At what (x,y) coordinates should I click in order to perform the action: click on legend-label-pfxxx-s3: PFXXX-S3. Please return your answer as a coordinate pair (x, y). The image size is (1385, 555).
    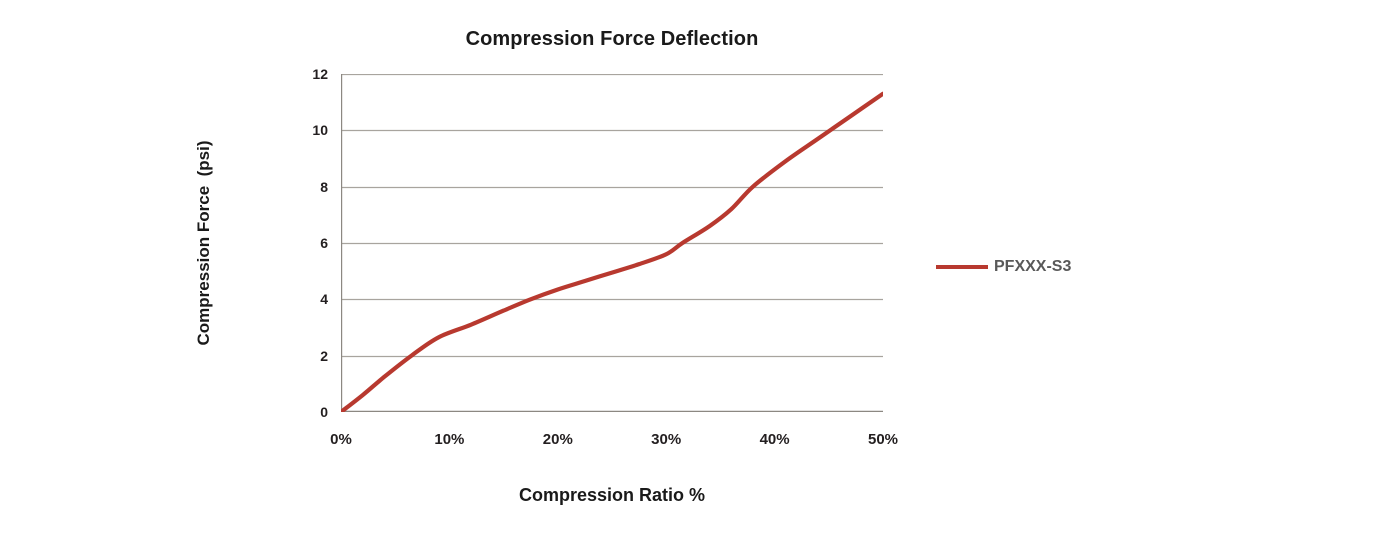
    Looking at the image, I should click on (1033, 266).